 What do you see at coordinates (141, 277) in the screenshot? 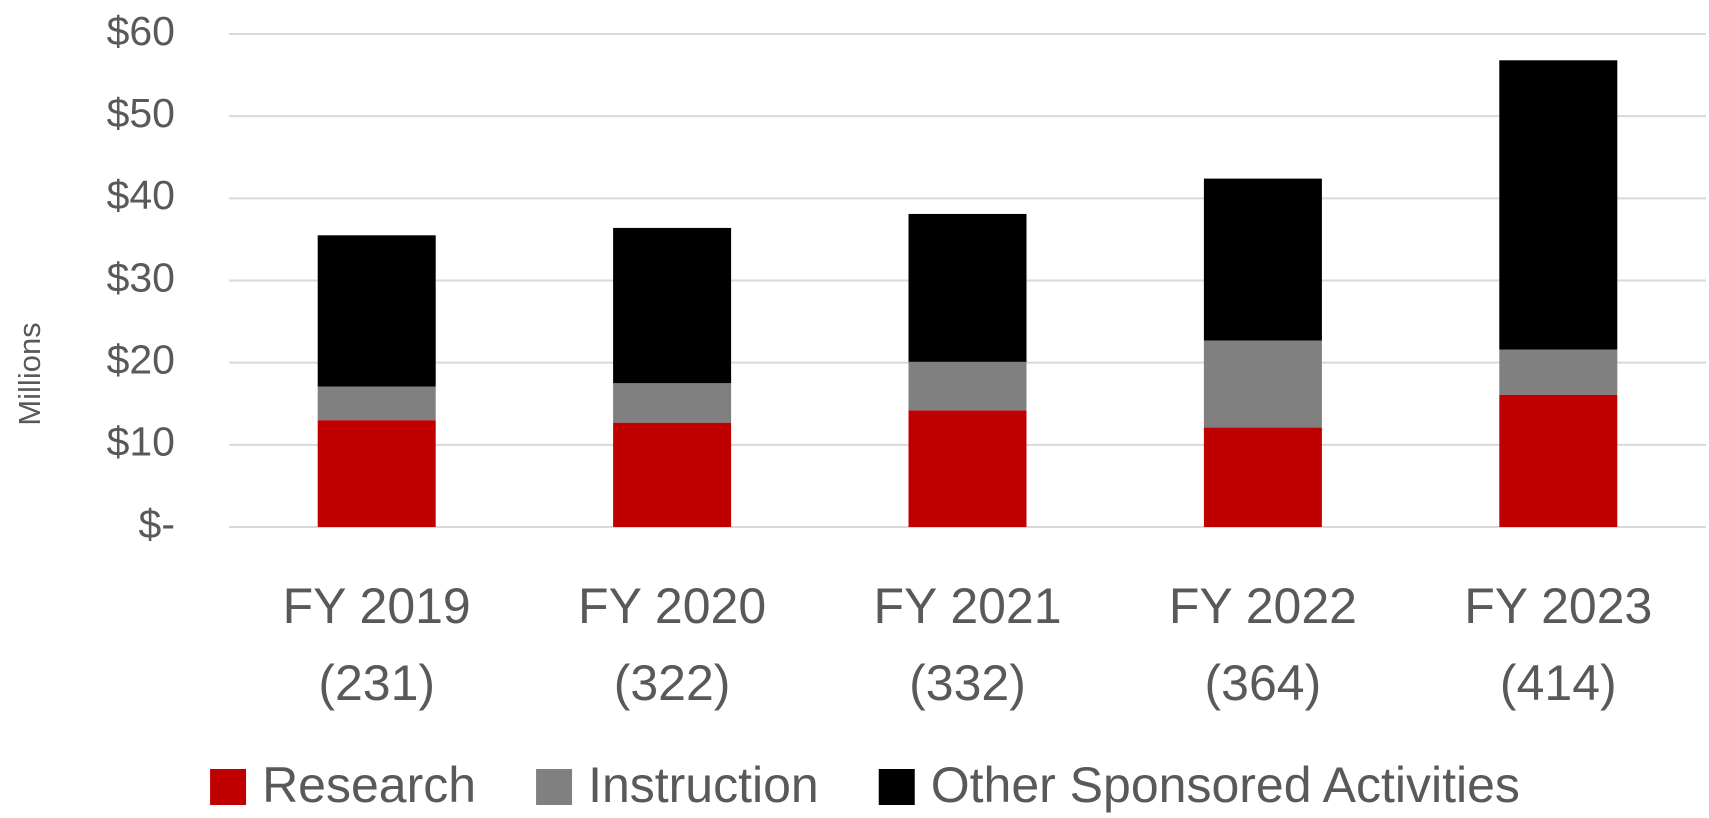
I see `y-tick-label: $30` at bounding box center [141, 277].